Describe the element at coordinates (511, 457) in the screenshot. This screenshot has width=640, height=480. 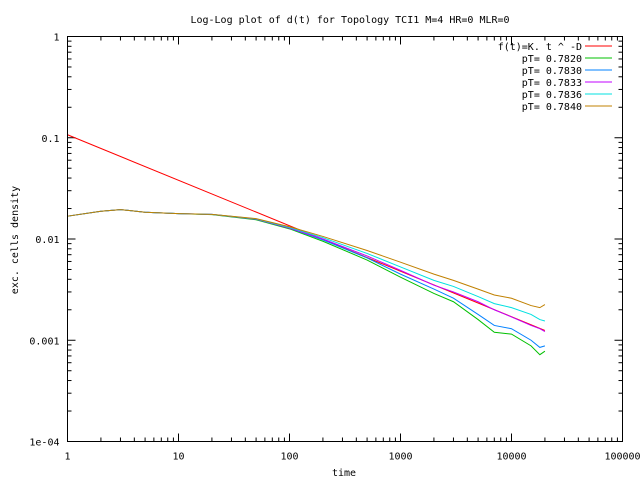
I see `x-tick-label: 10000` at that location.